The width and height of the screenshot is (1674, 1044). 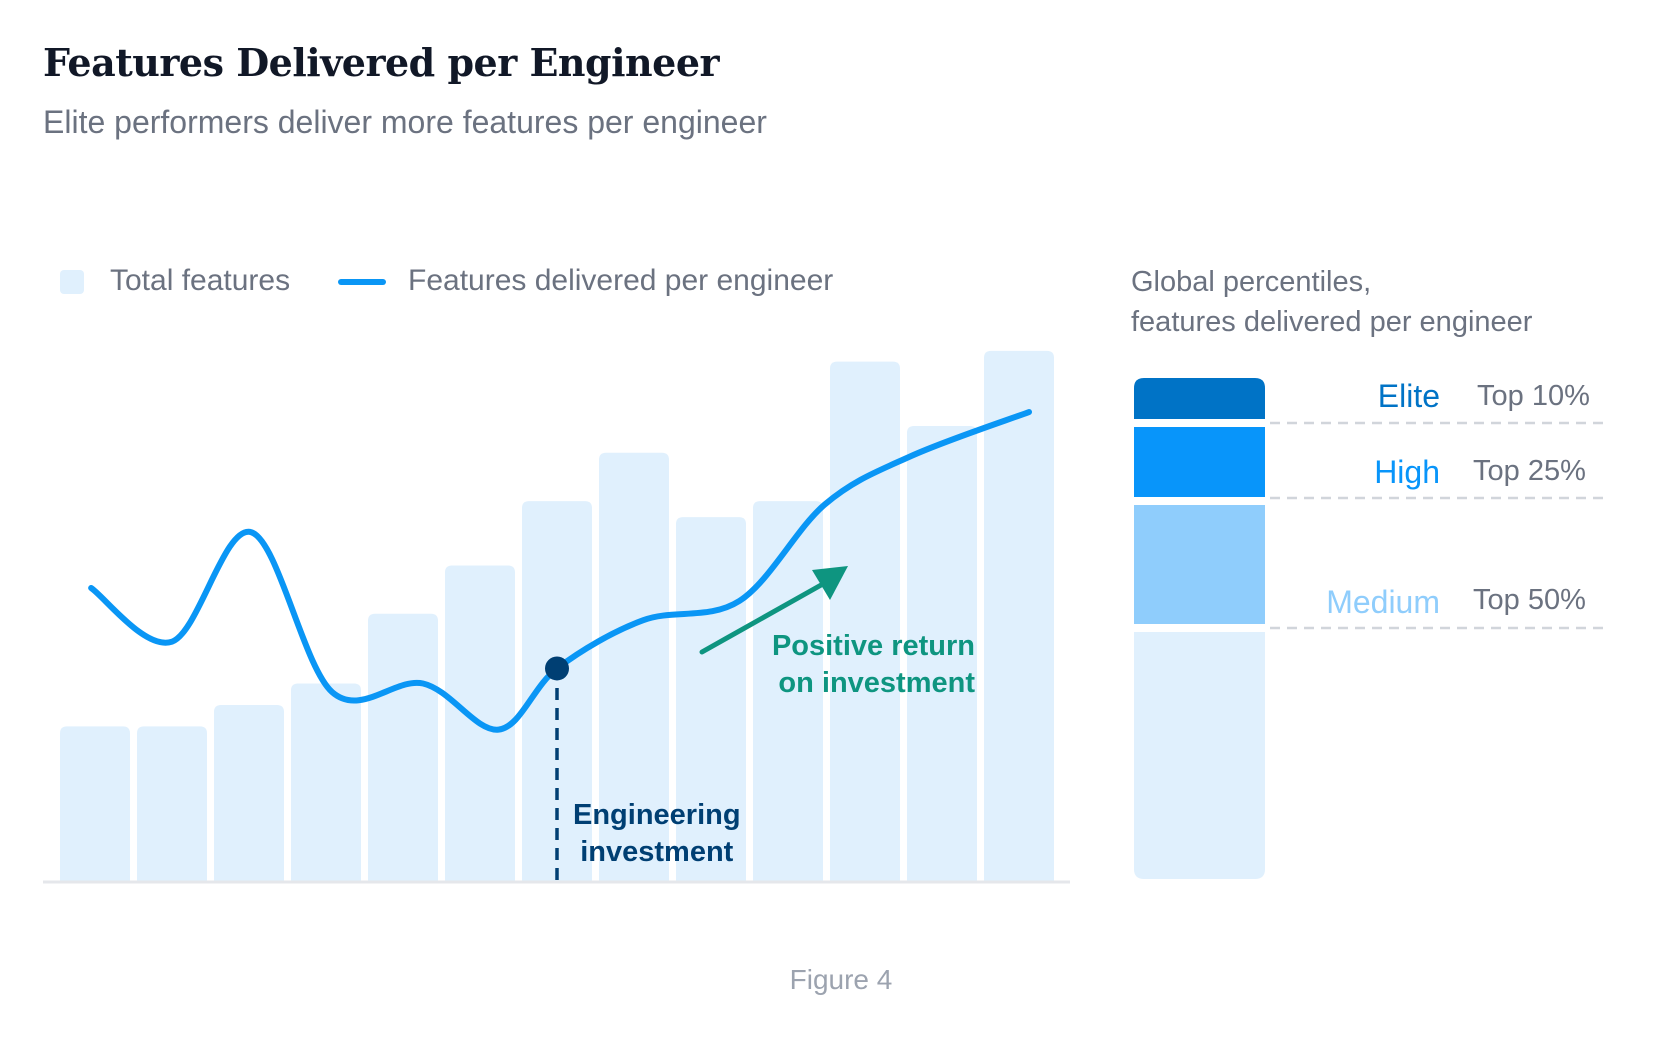 What do you see at coordinates (830, 583) in the screenshot?
I see `roi-arrow-head` at bounding box center [830, 583].